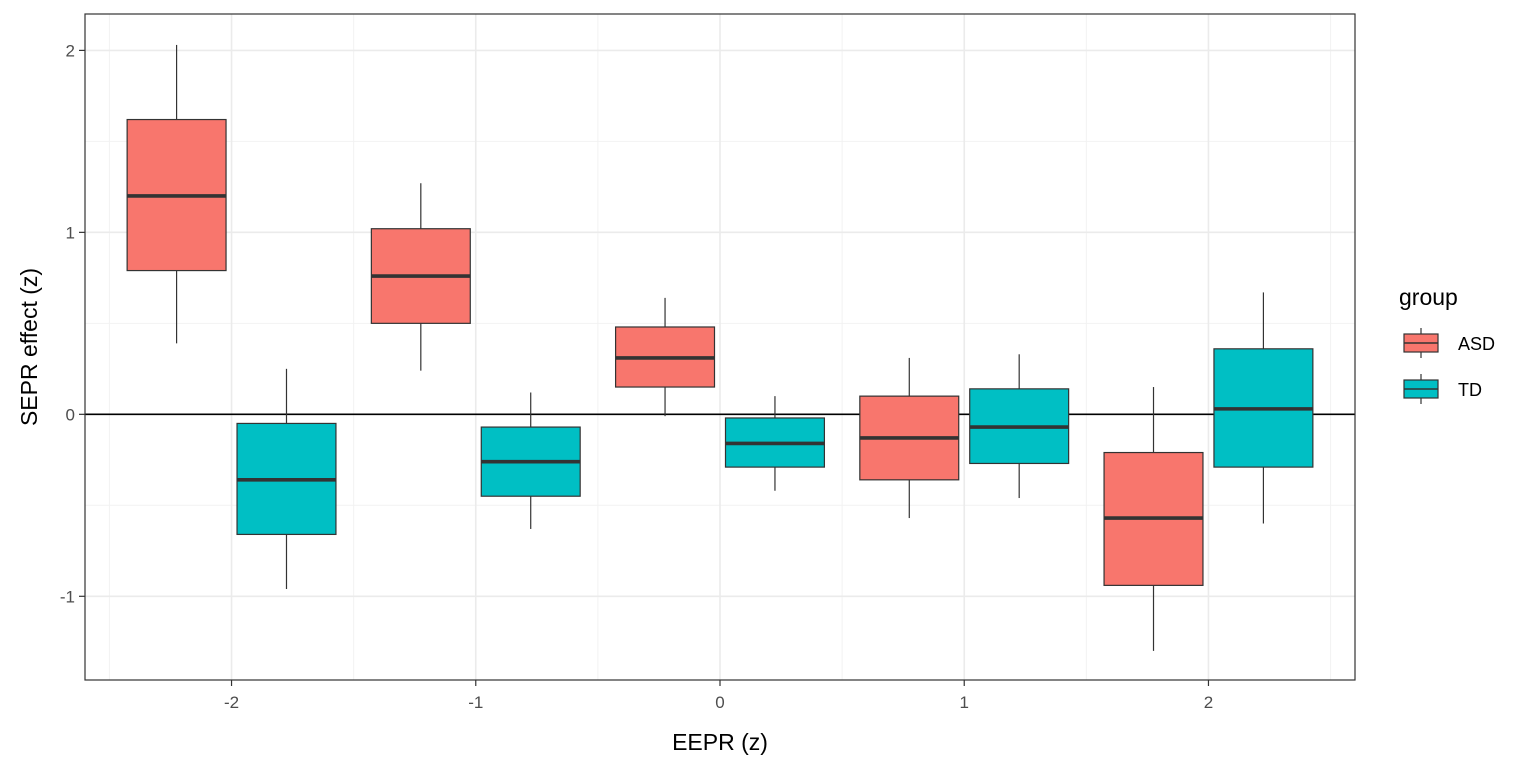 The width and height of the screenshot is (1536, 768). I want to click on legend-label-asd: ASD, so click(1476, 344).